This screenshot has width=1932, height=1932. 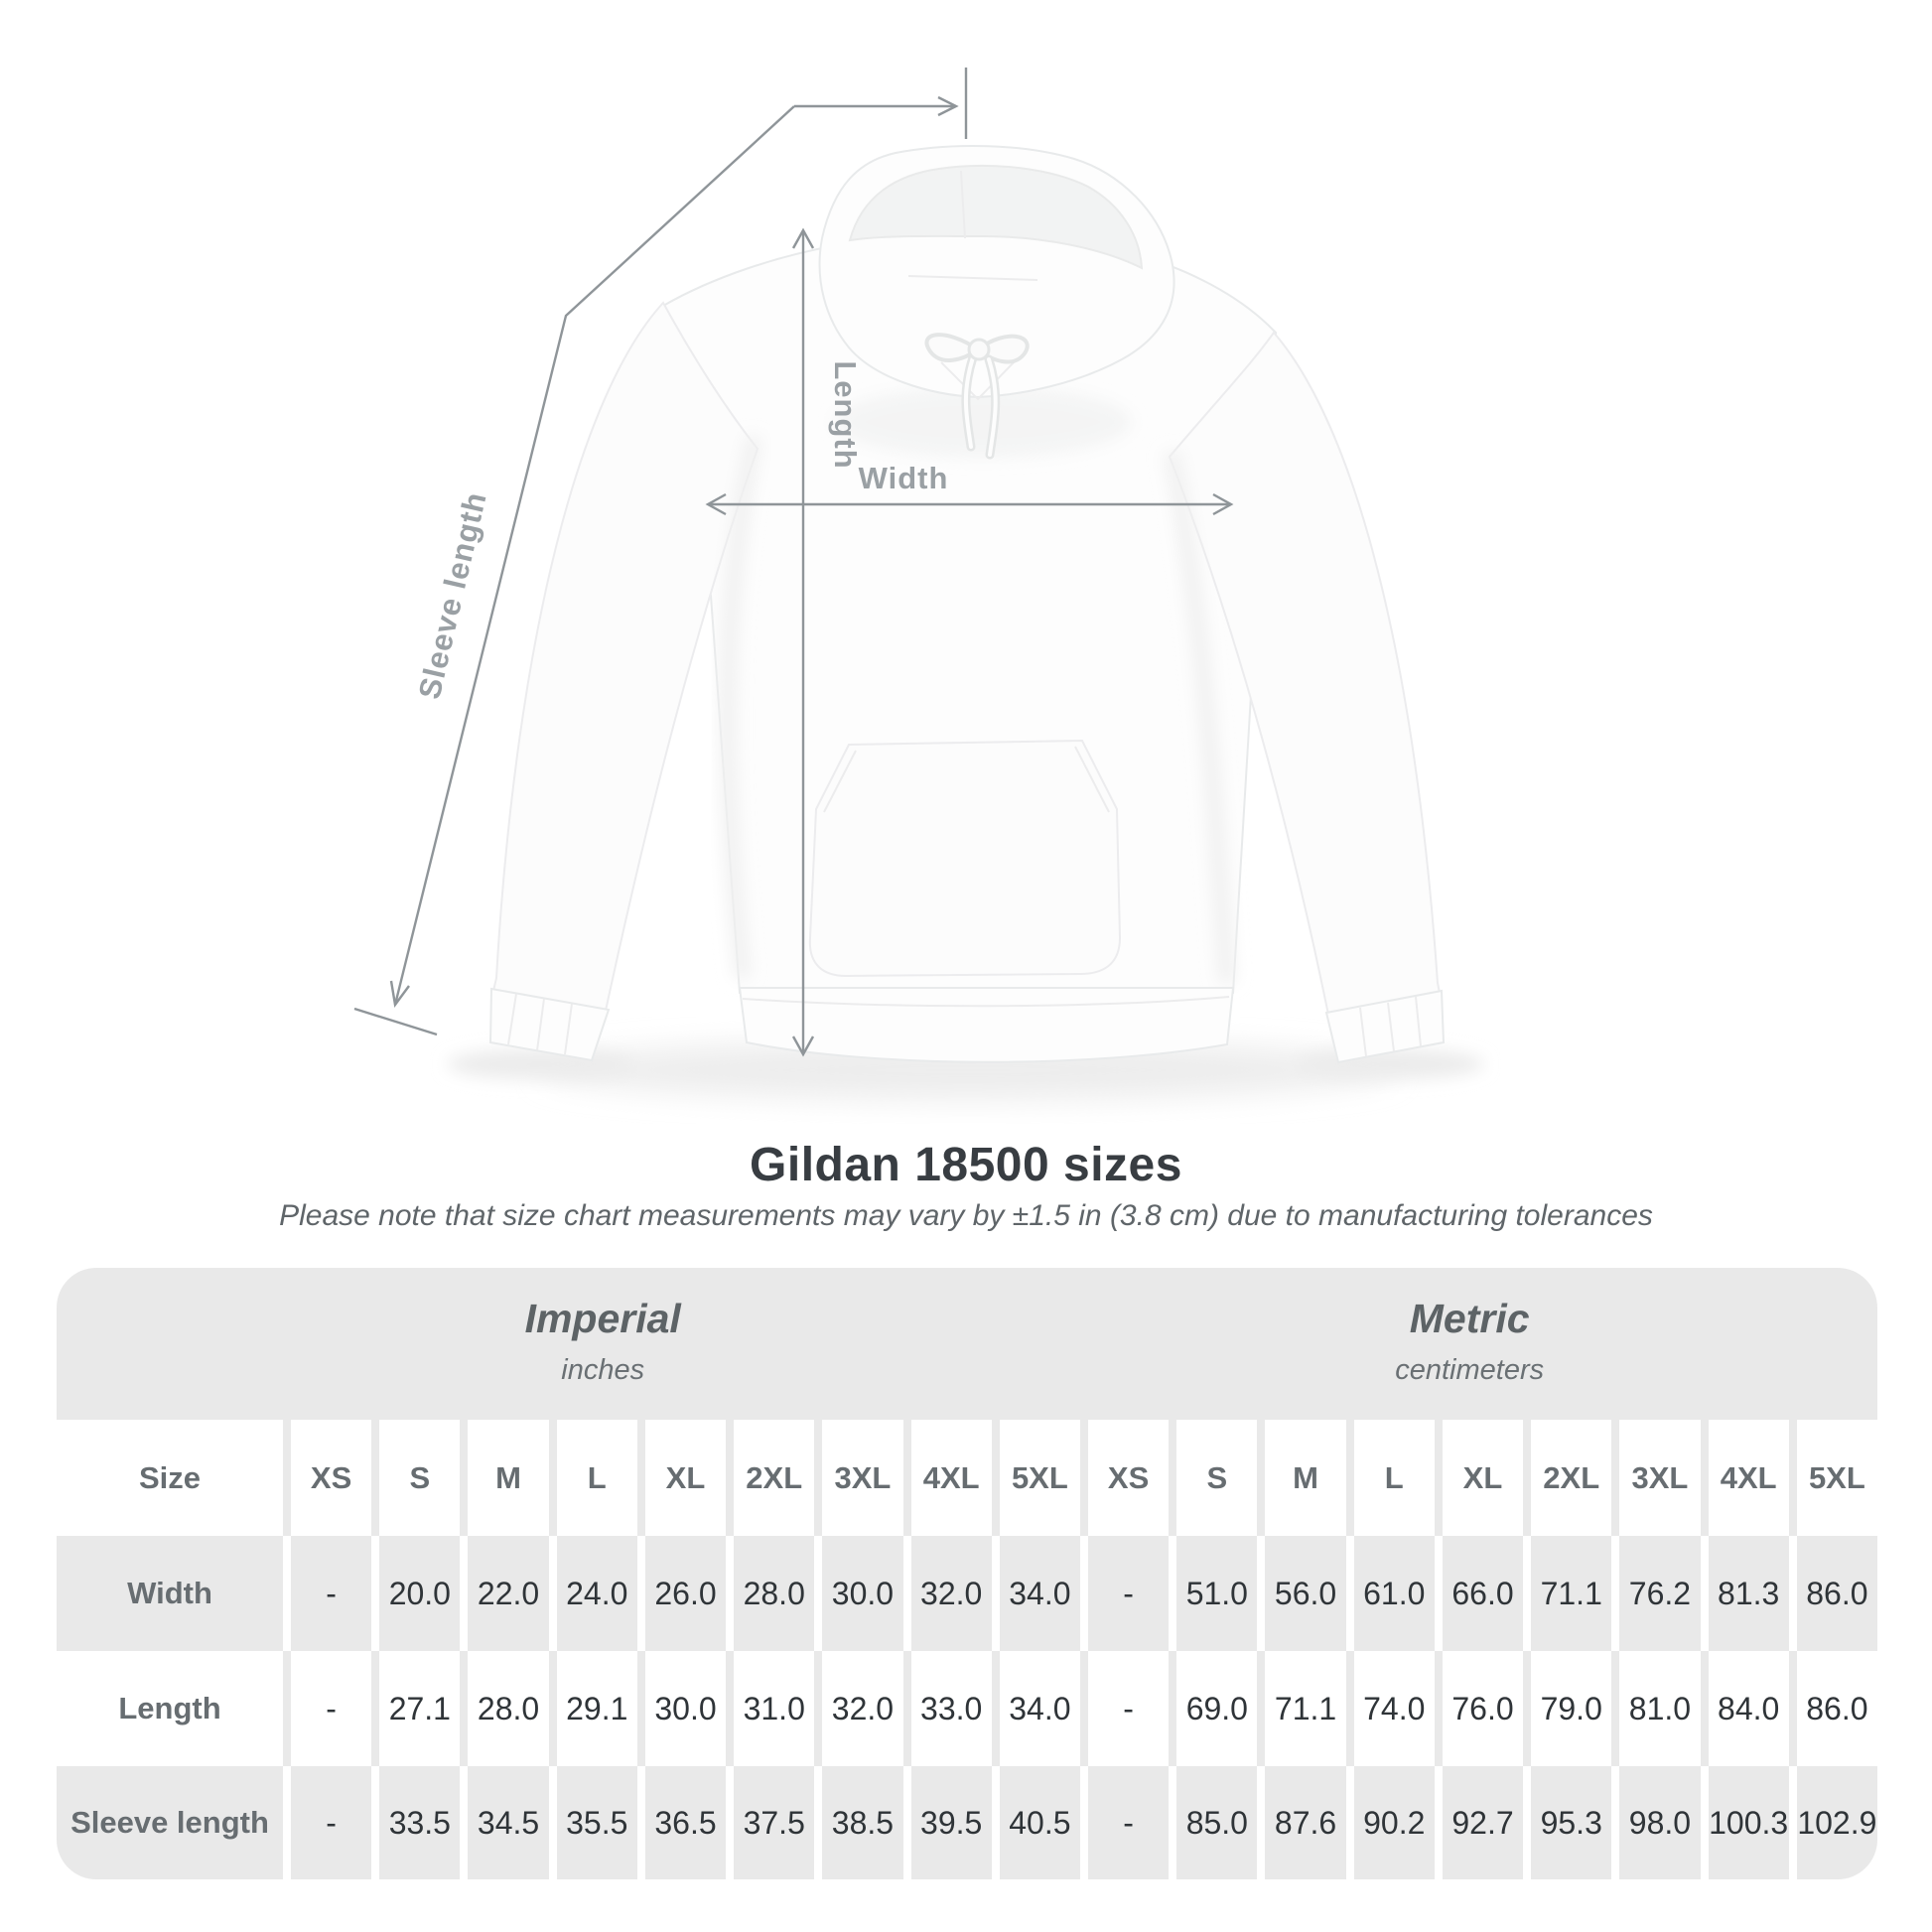 I want to click on size-header-metric: 4XL, so click(x=1748, y=1478).